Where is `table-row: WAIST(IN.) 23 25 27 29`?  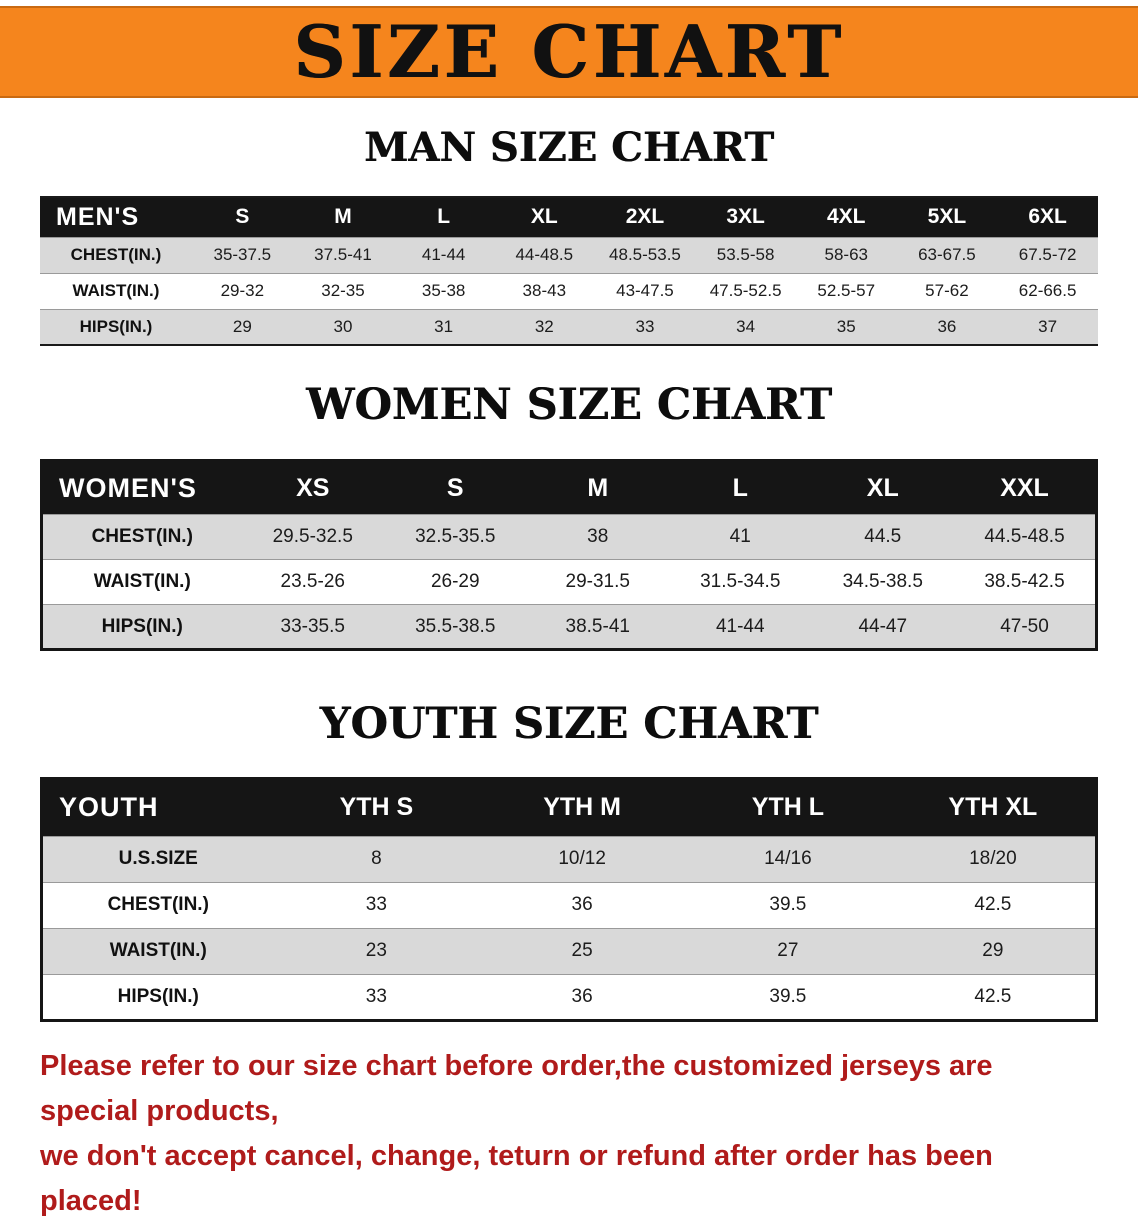 table-row: WAIST(IN.) 23 25 27 29 is located at coordinates (569, 951).